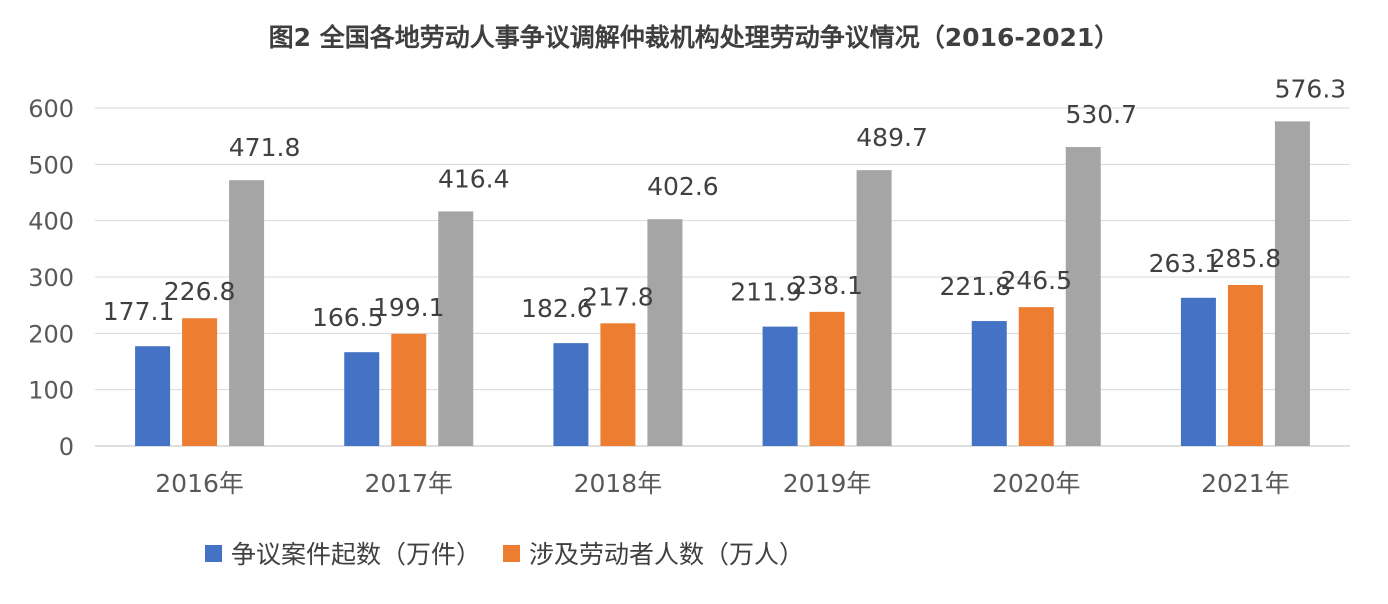 This screenshot has height=604, width=1388. I want to click on x-tick-label: 2020年, so click(1036, 483).